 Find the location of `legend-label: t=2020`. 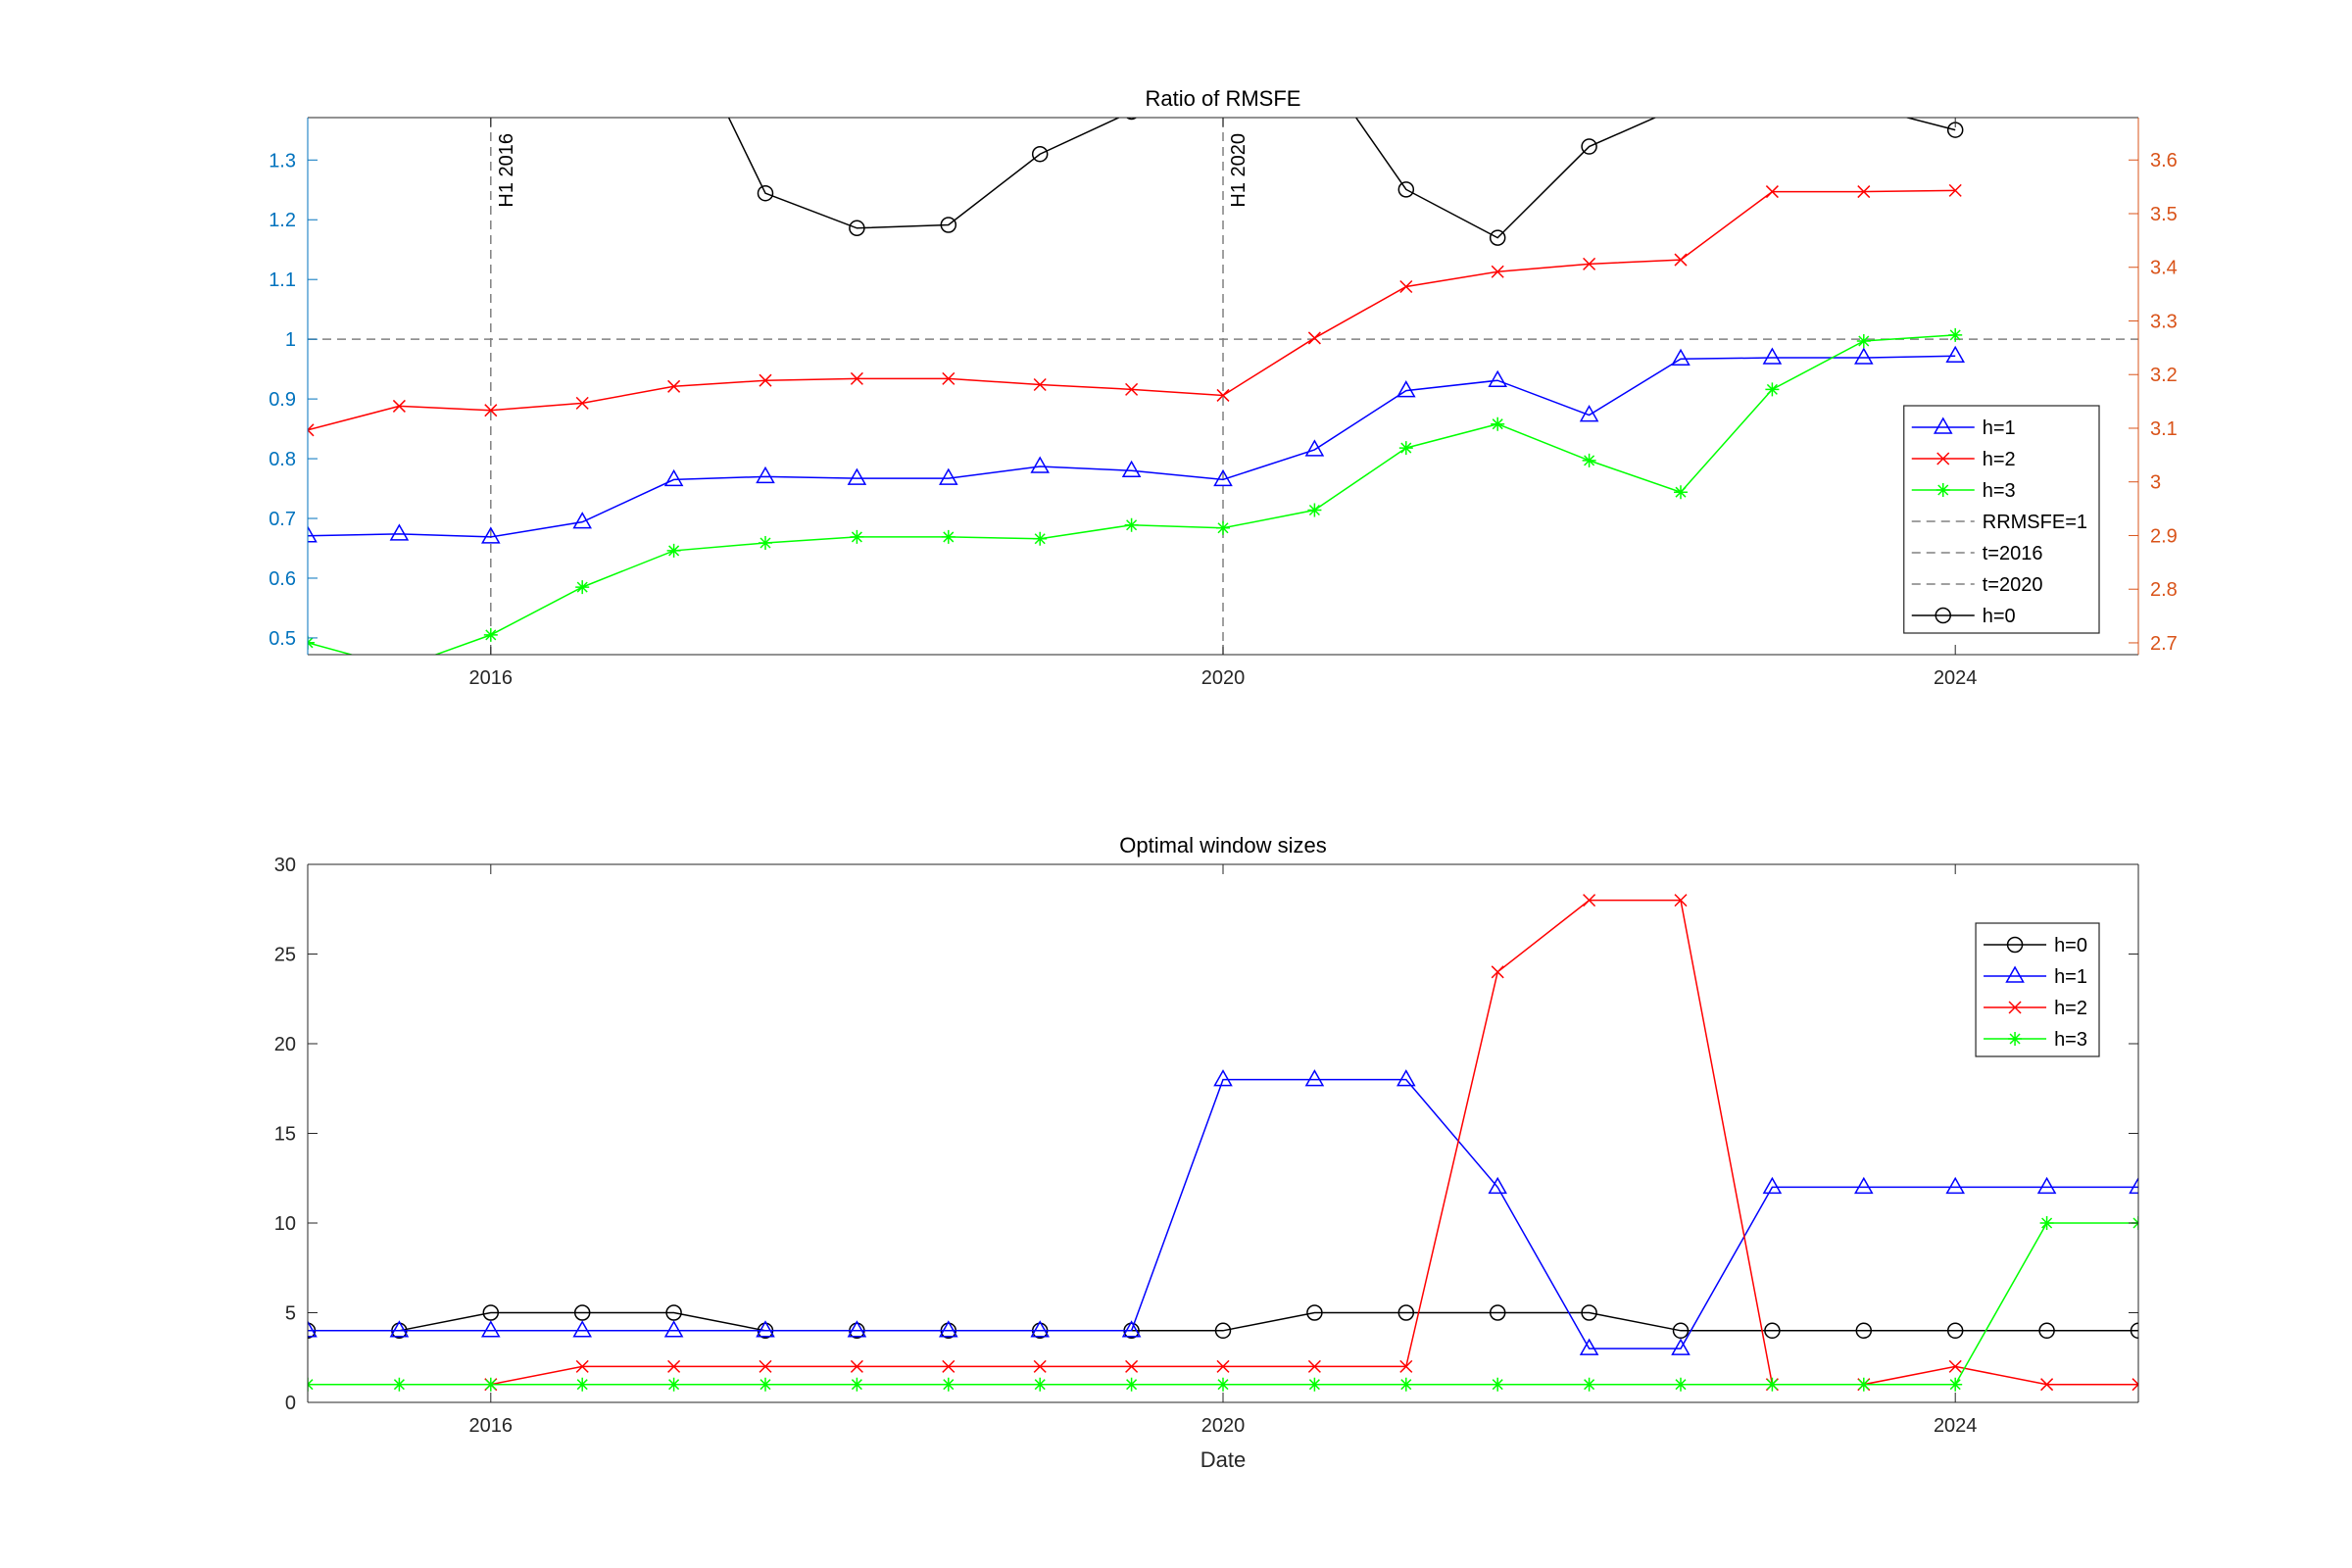

legend-label: t=2020 is located at coordinates (2013, 585).